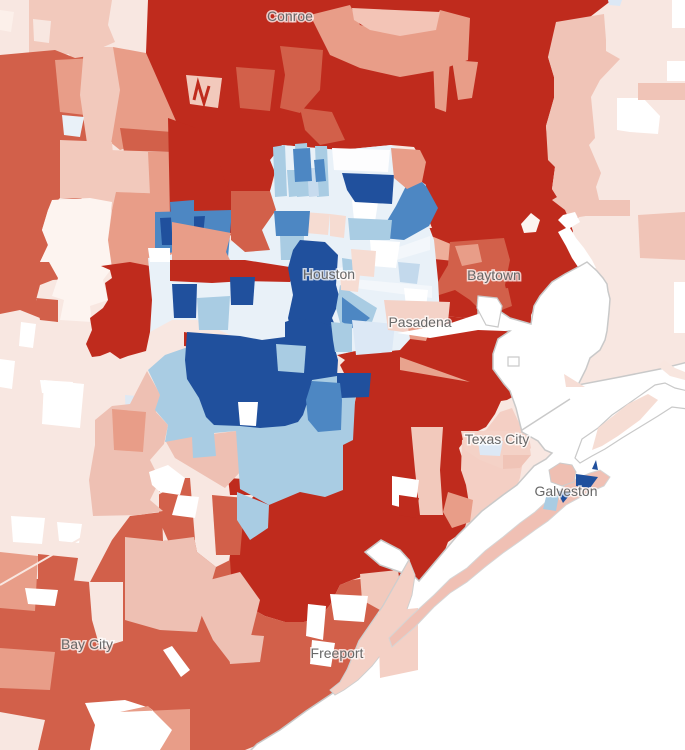 The image size is (685, 750). I want to click on svg-text: Bay City, so click(87, 644).